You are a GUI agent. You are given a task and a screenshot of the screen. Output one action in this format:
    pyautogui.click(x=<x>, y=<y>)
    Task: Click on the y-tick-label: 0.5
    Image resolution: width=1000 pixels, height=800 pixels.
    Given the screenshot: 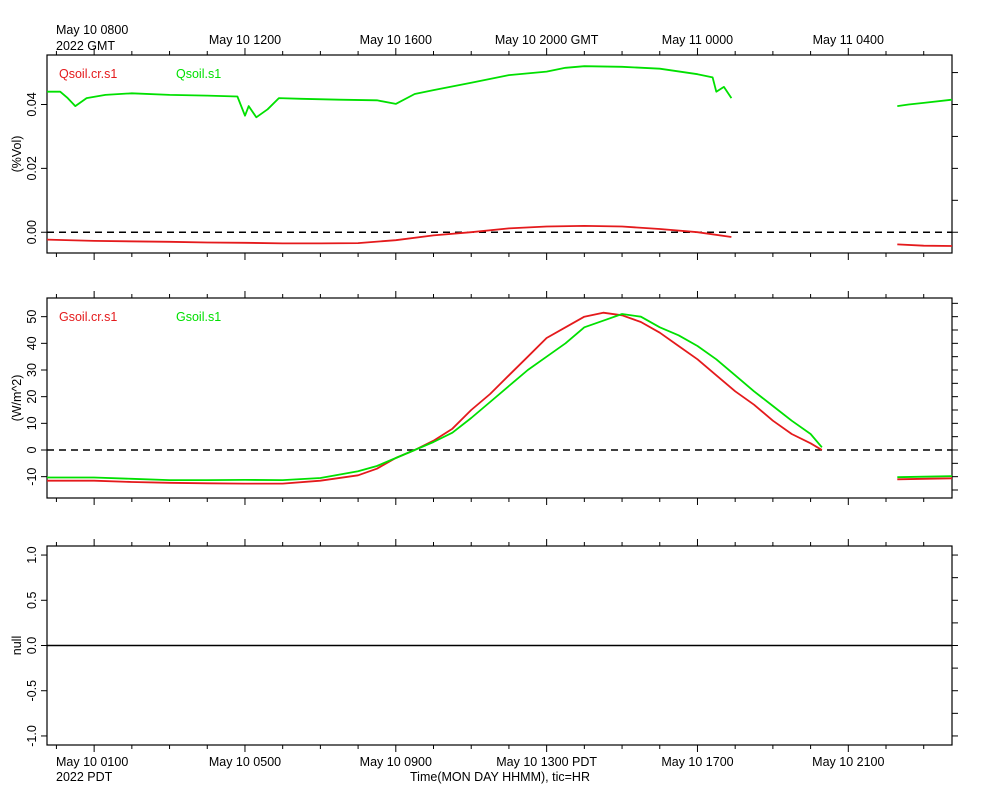 What is the action you would take?
    pyautogui.click(x=32, y=600)
    